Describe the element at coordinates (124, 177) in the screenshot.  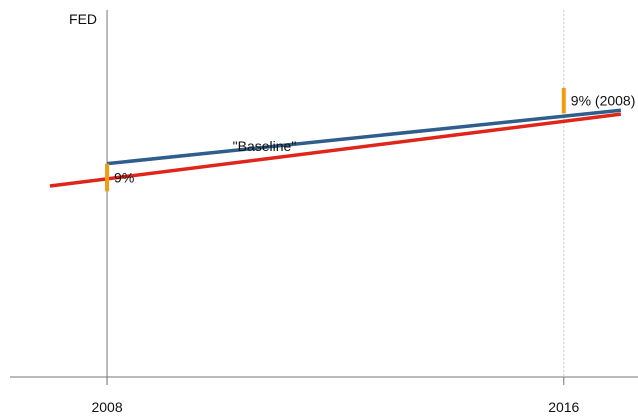
I see `gap-label: 9%` at that location.